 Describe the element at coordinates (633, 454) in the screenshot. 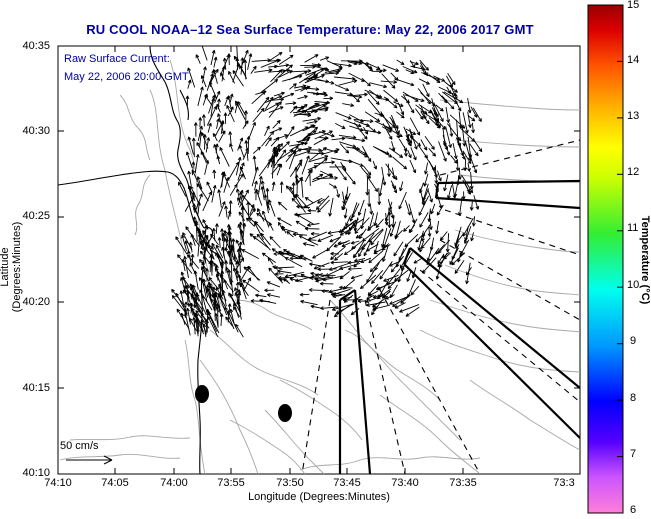

I see `colorbar-tick-label: 7` at that location.